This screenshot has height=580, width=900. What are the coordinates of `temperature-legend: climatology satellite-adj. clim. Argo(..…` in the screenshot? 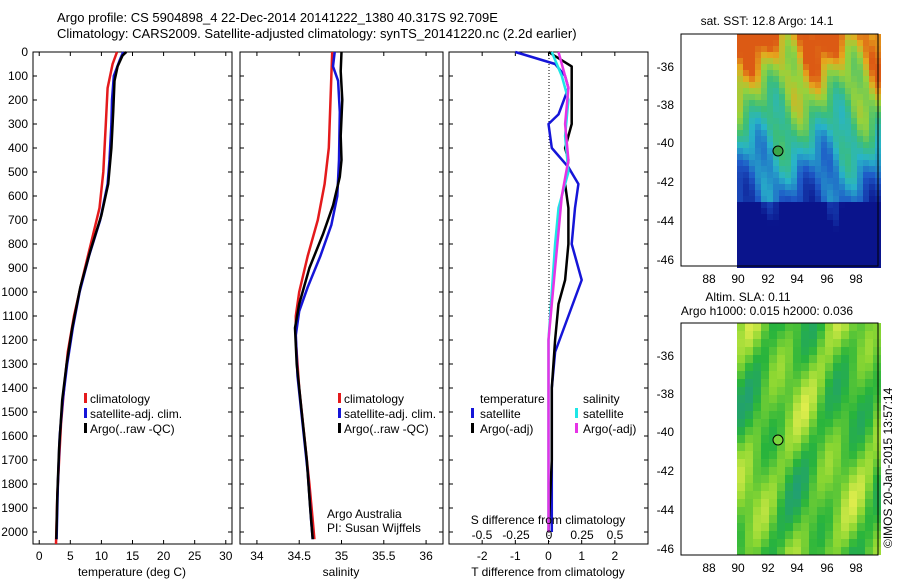 It's located at (133, 414).